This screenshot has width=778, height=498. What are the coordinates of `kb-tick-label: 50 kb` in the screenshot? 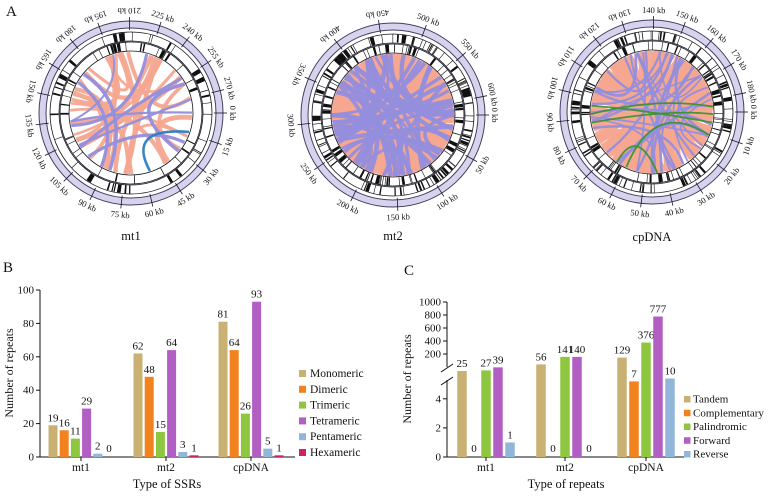 It's located at (640, 213).